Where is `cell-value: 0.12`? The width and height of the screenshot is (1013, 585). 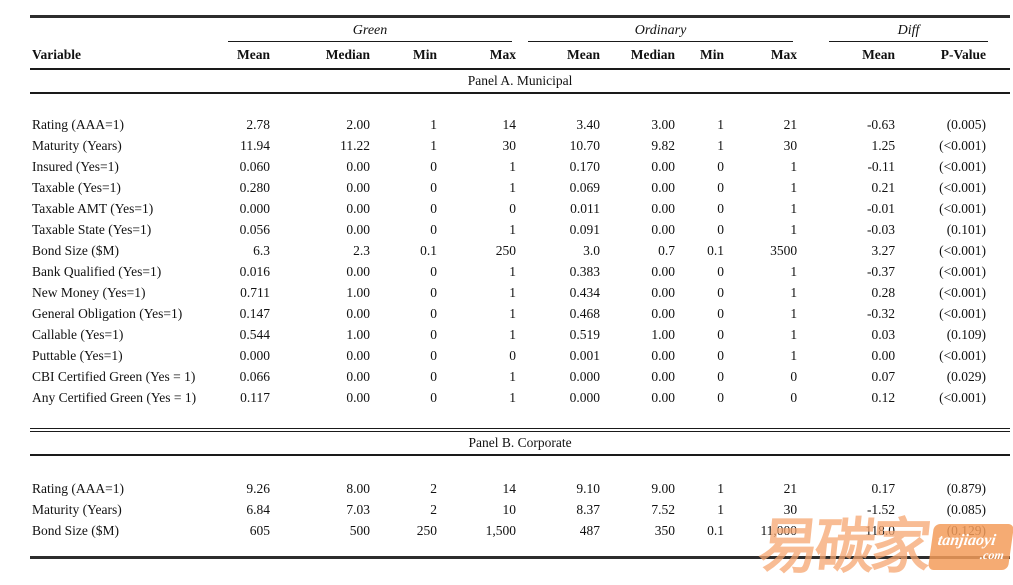
cell-value: 0.12 is located at coordinates (883, 397).